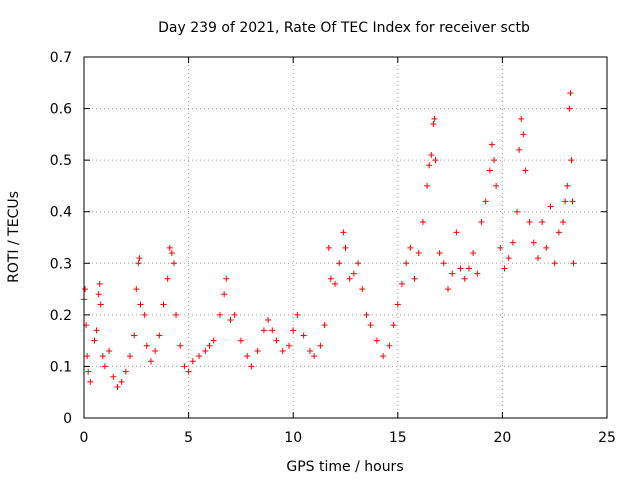 The width and height of the screenshot is (640, 480). Describe the element at coordinates (61, 316) in the screenshot. I see `y-tick-label: 0.2` at that location.